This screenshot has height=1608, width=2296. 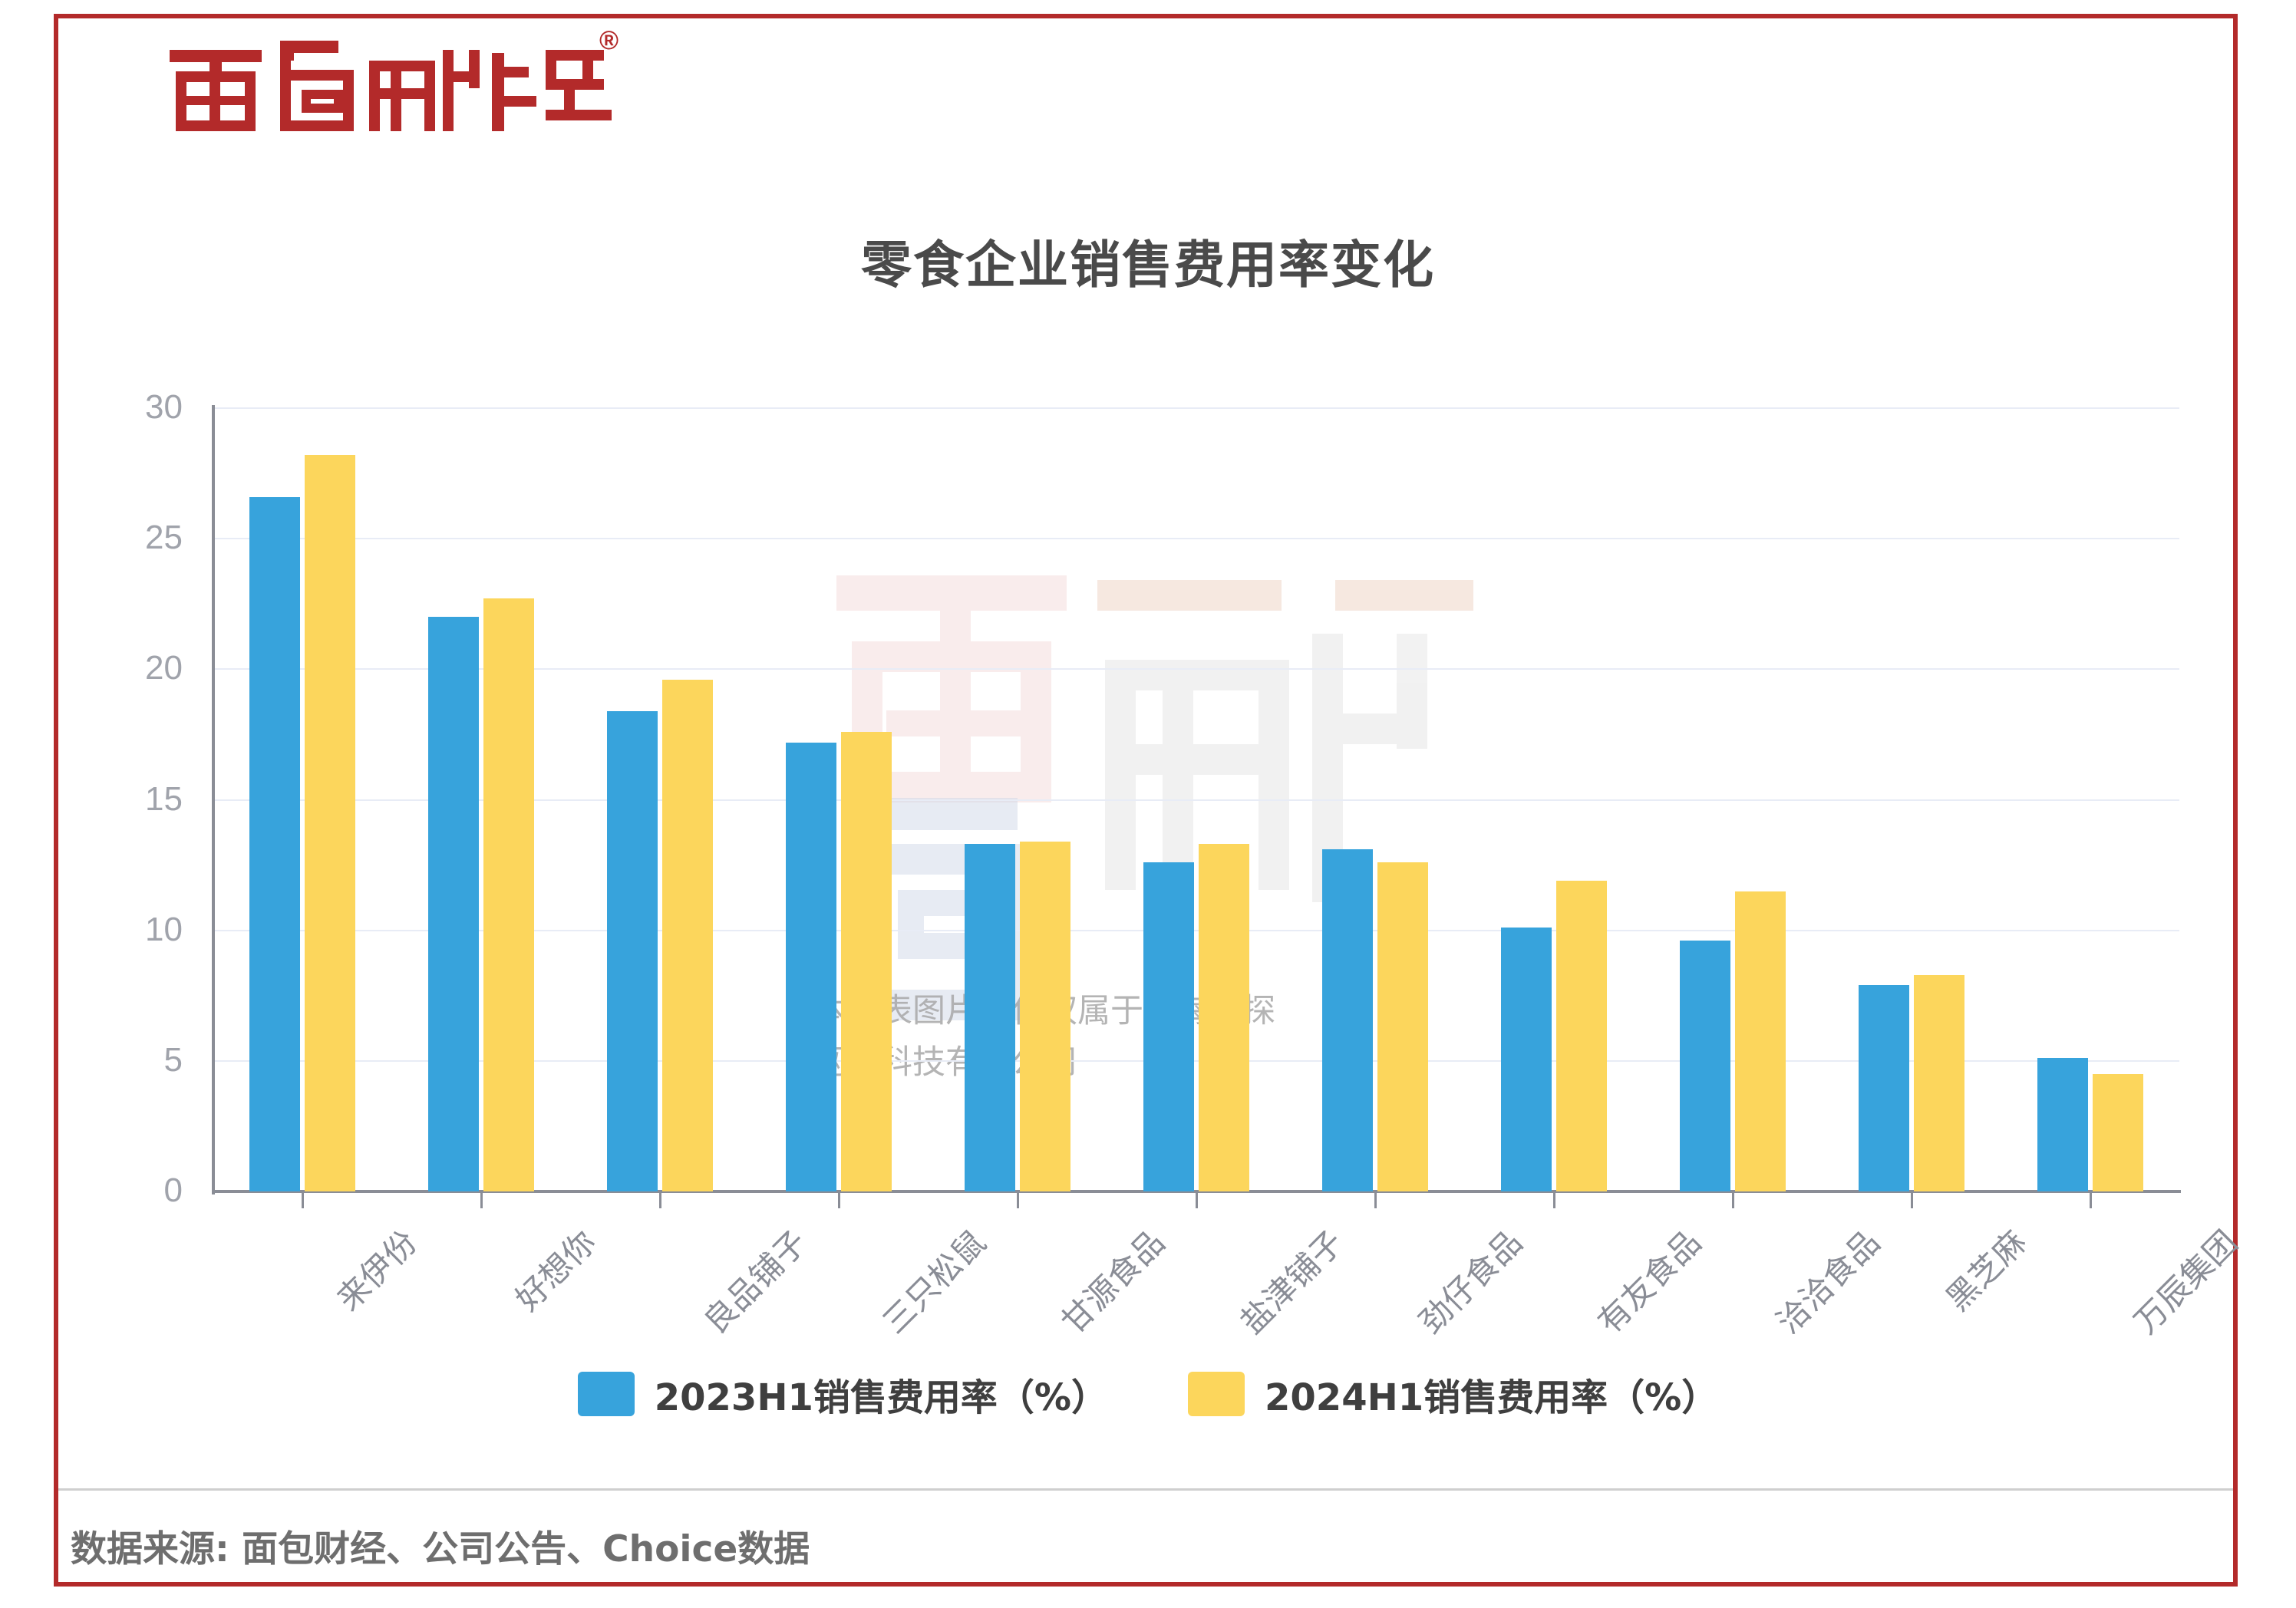 I want to click on registered-trademark-icon: ®, so click(x=609, y=40).